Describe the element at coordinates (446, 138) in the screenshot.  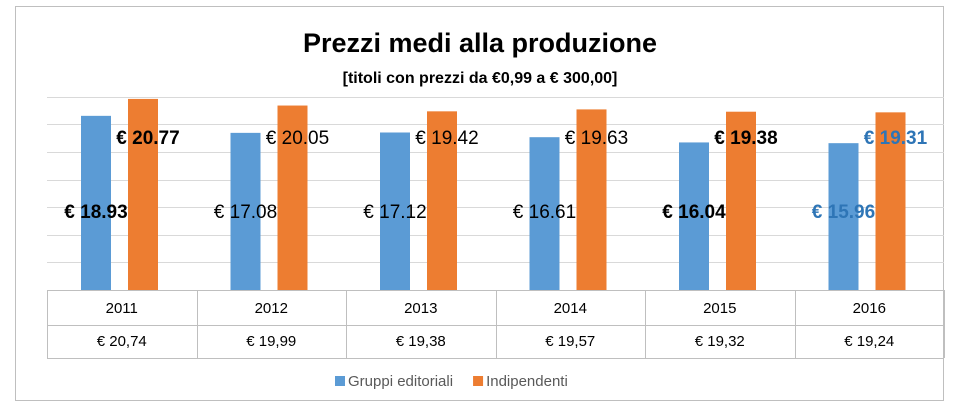
I see `data-label: € 19.42` at that location.